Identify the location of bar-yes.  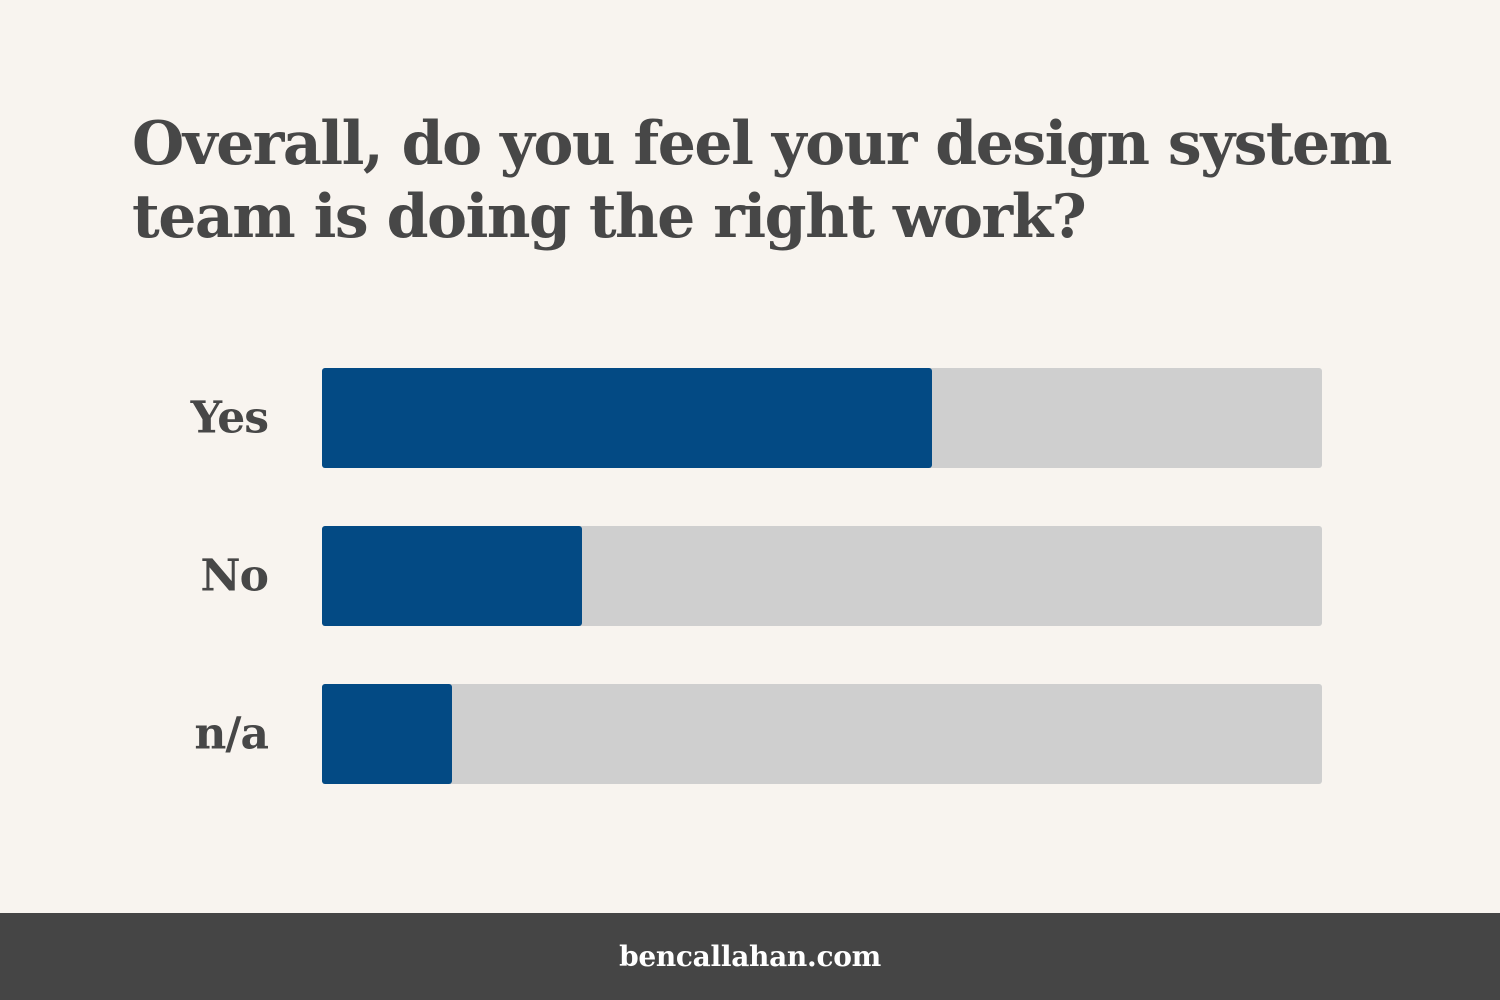
(627, 418).